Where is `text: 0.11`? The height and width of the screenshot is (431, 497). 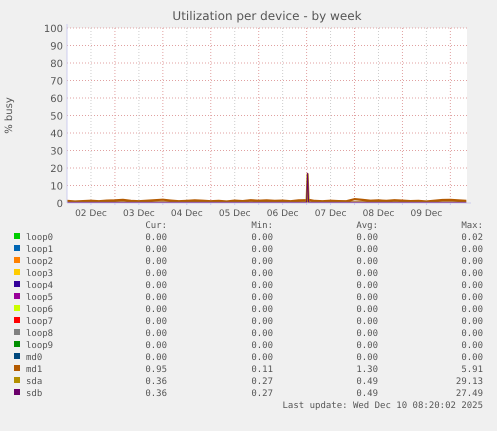
text: 0.11 is located at coordinates (262, 370).